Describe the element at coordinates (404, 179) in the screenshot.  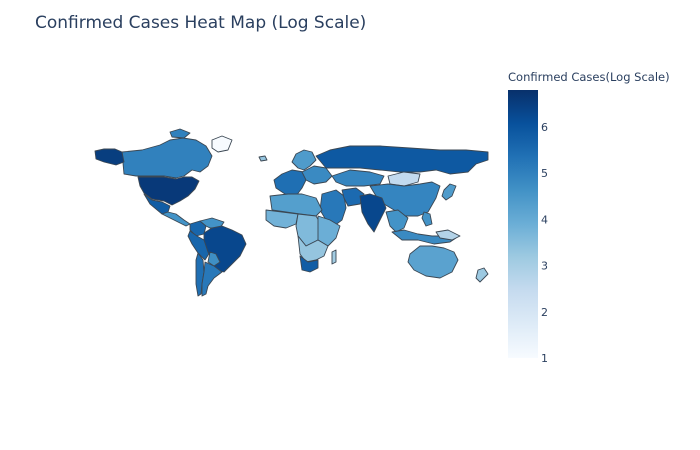
I see `country-mongolia: Mongolia` at that location.